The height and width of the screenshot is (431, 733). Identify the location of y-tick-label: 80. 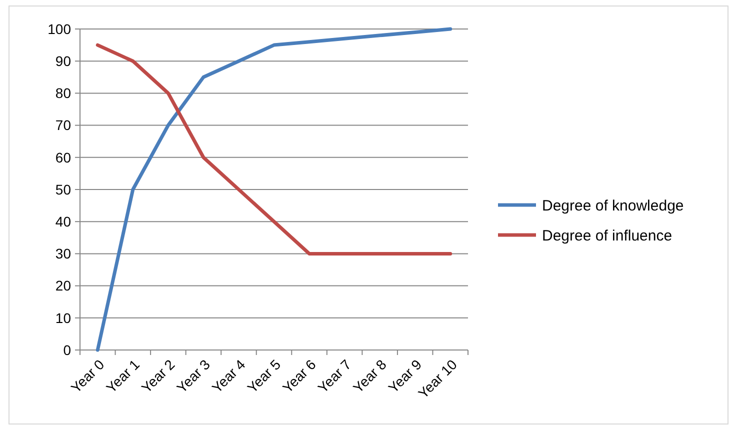
(63, 93).